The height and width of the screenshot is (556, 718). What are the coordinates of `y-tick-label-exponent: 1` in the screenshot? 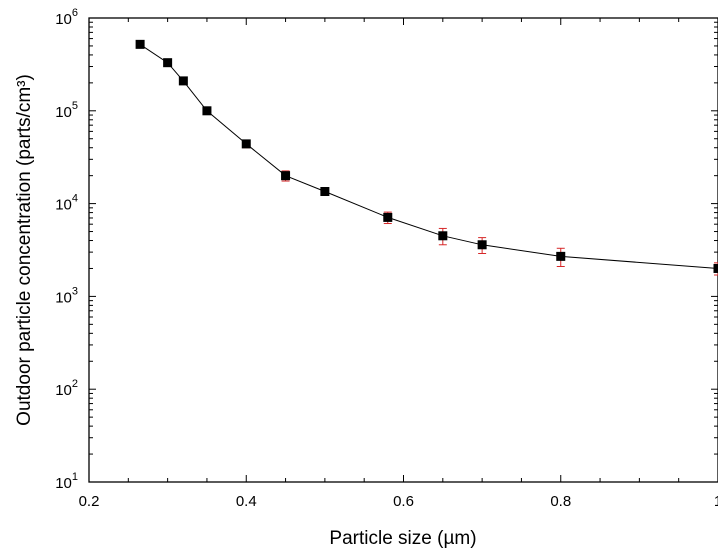 It's located at (75, 477).